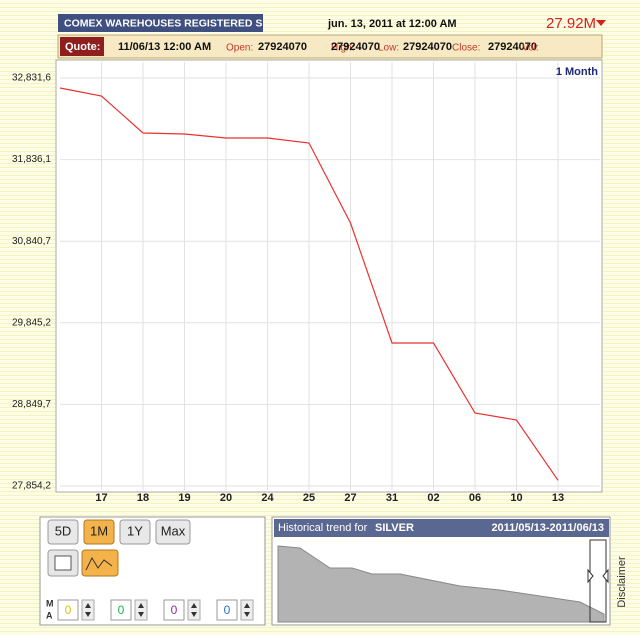 The width and height of the screenshot is (640, 635). I want to click on y-tick-label: 30,840,7, so click(31, 241).